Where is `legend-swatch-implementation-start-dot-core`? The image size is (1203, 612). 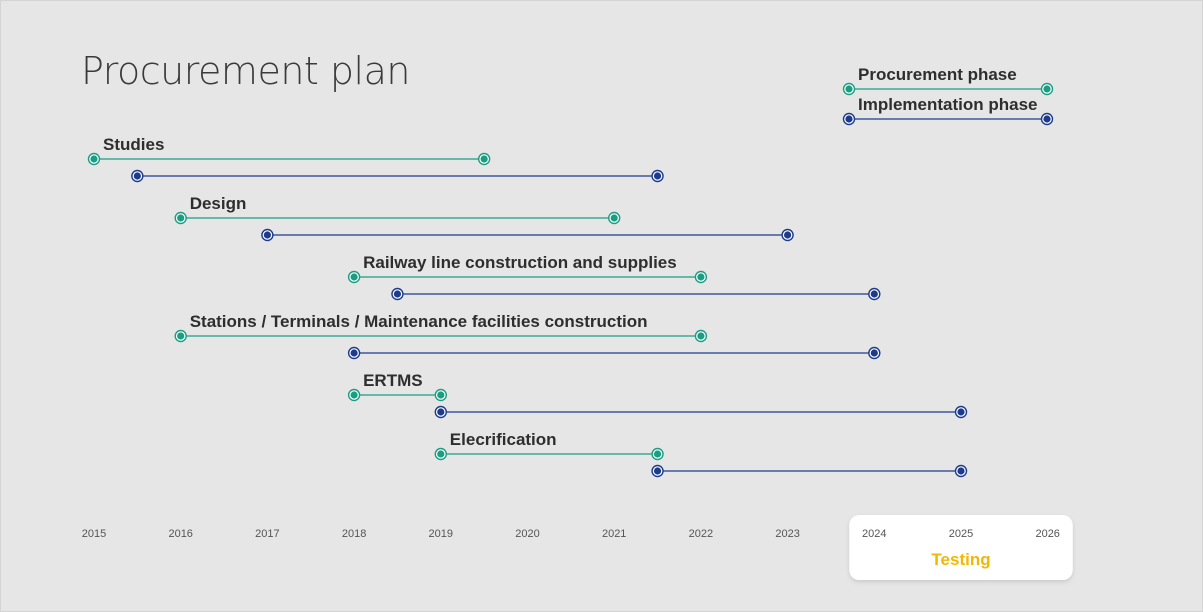 legend-swatch-implementation-start-dot-core is located at coordinates (849, 119).